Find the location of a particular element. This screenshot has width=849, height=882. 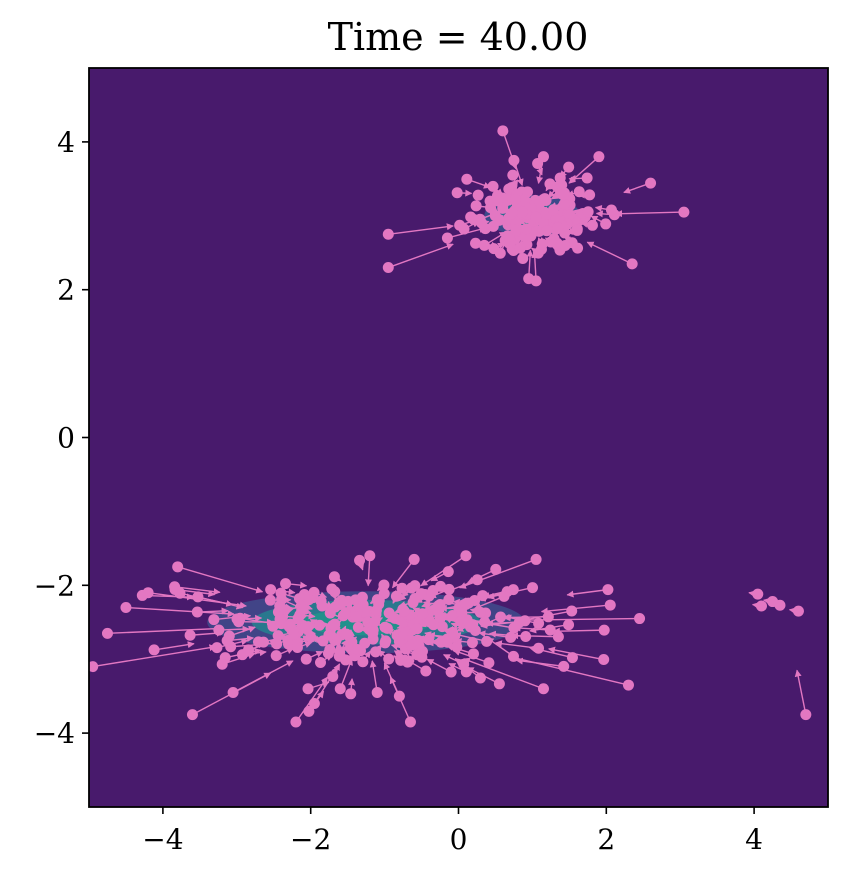

y-tick-label: −4 is located at coordinates (54, 733).